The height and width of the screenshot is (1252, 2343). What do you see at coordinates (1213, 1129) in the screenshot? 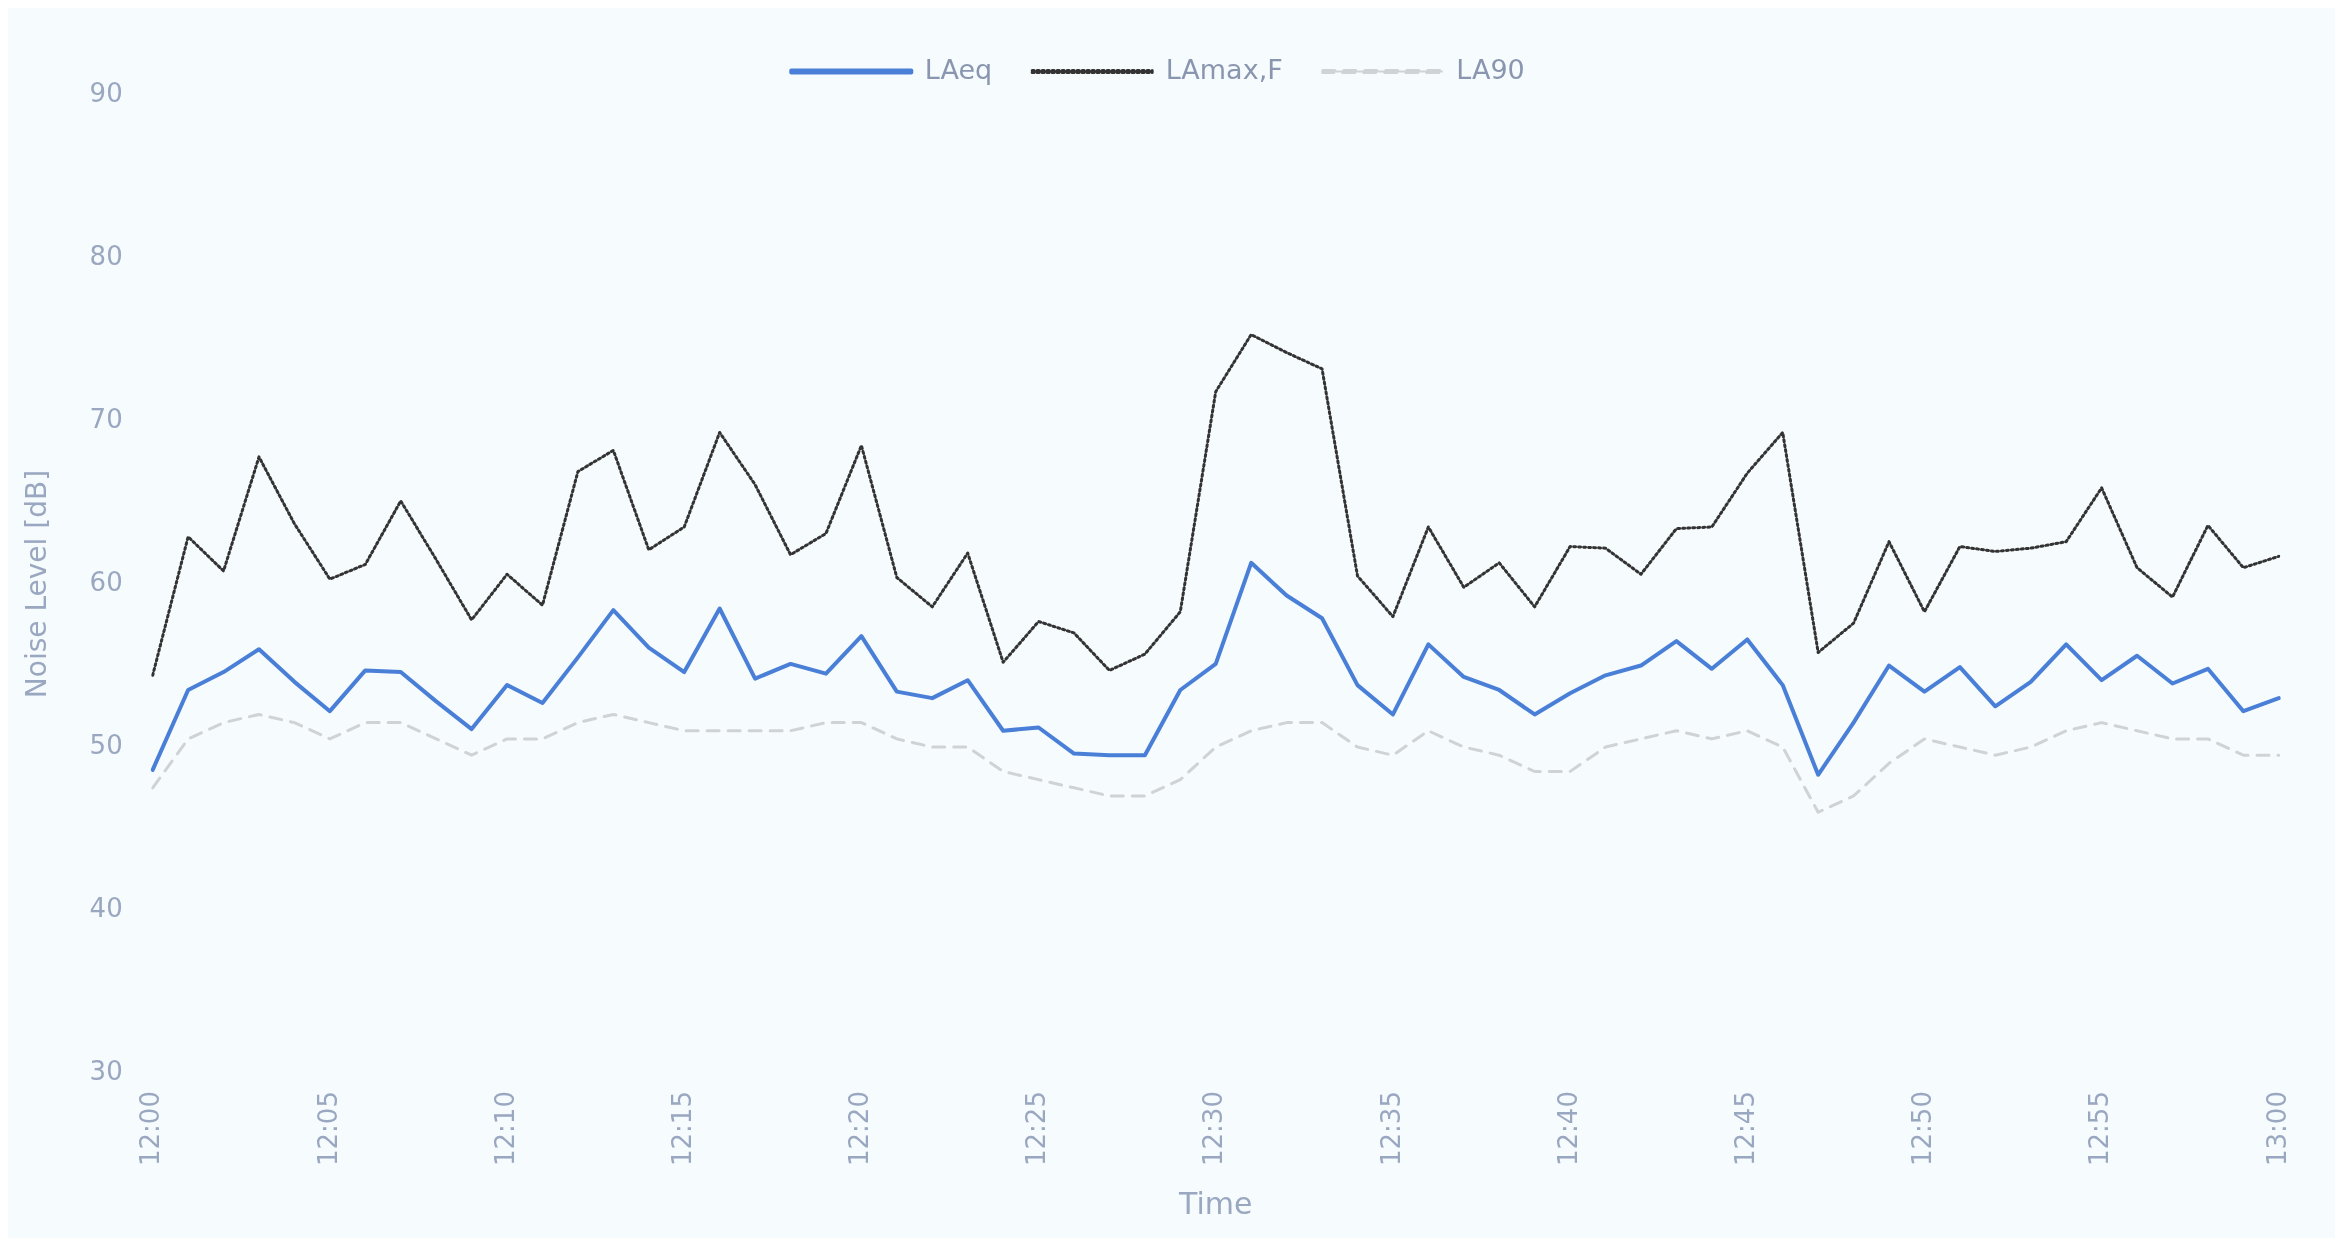
I see `x-tick-label: 12:30` at bounding box center [1213, 1129].